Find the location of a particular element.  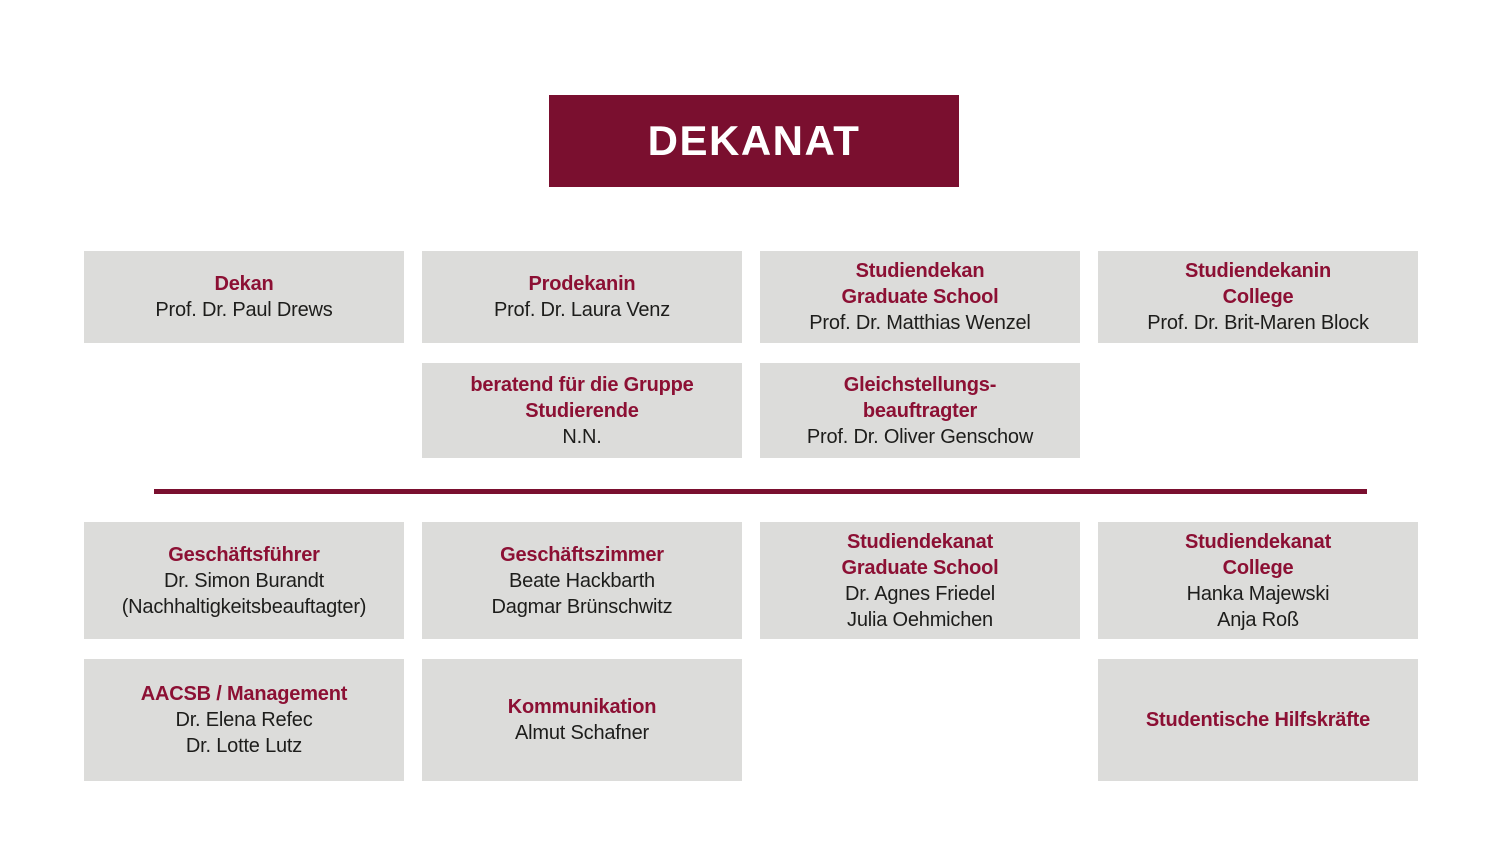

dekanat-title: DEKANAT is located at coordinates (754, 140).